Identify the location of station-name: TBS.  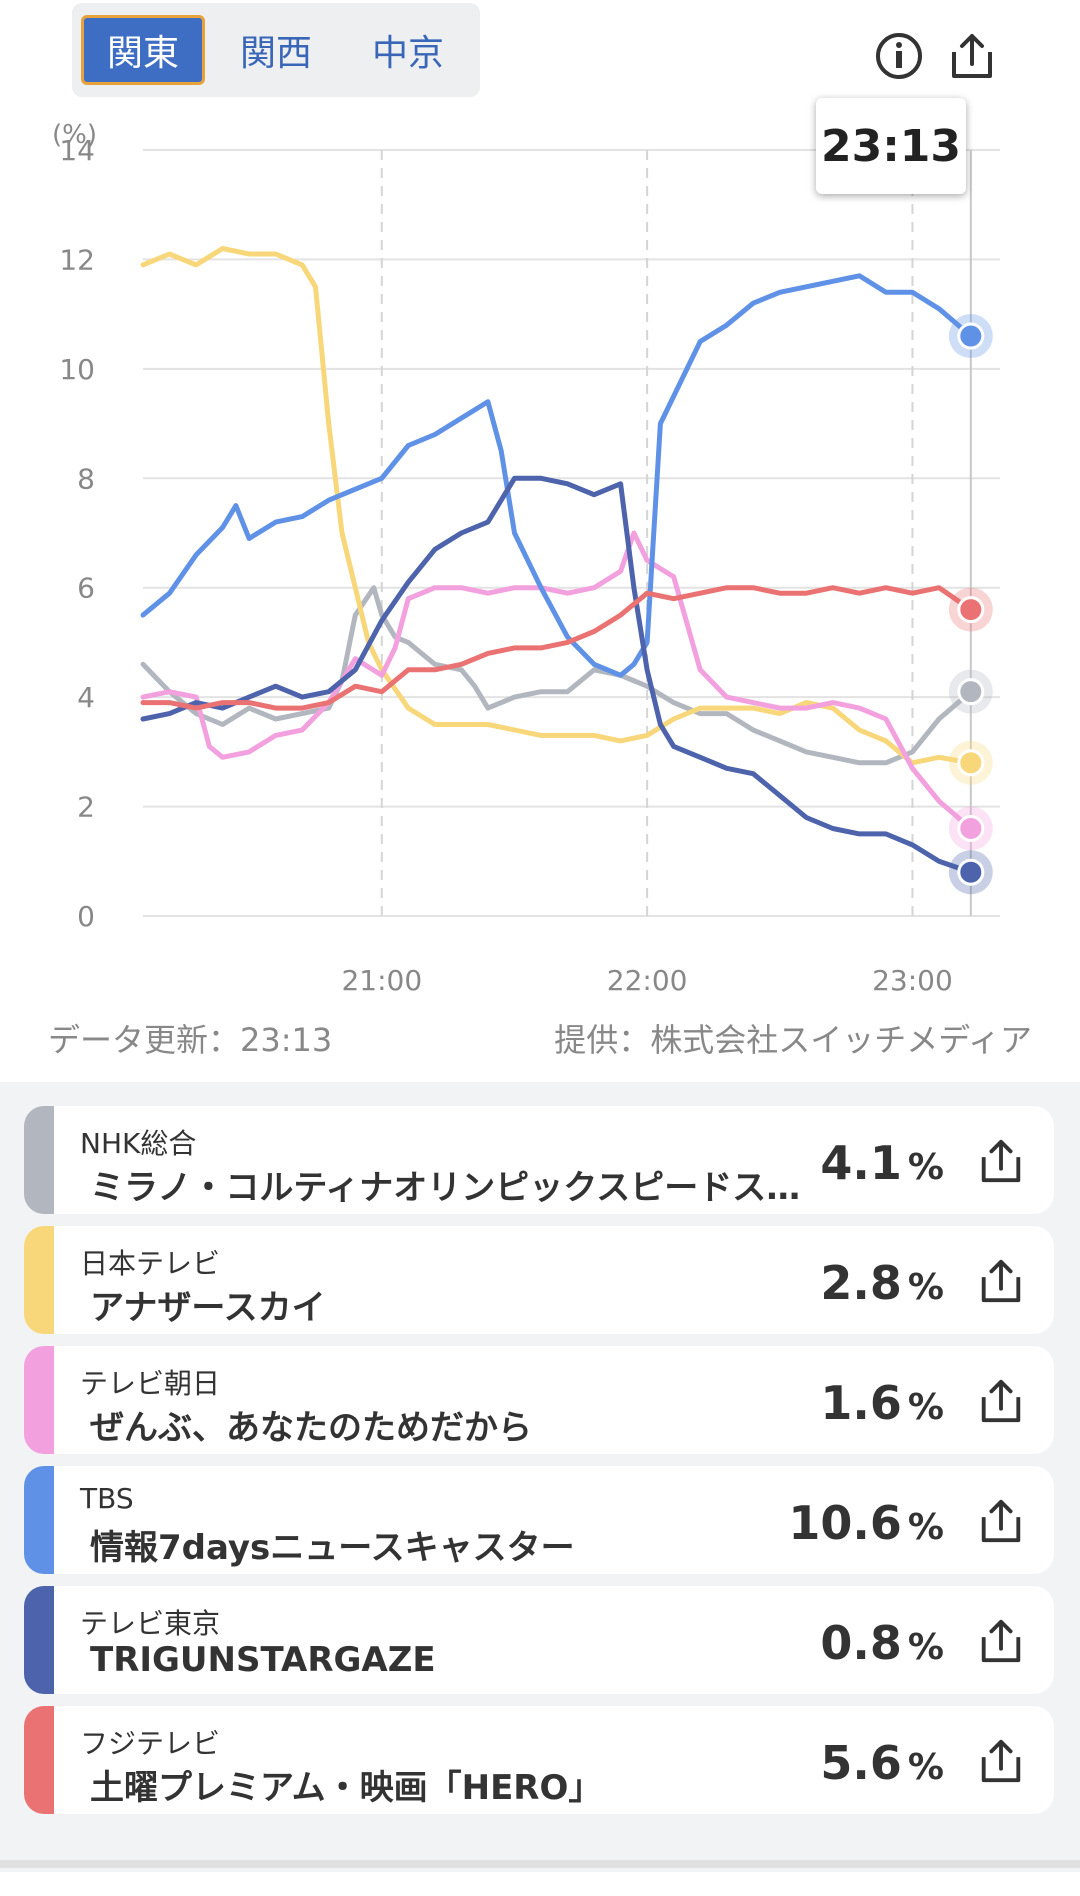
(107, 1498).